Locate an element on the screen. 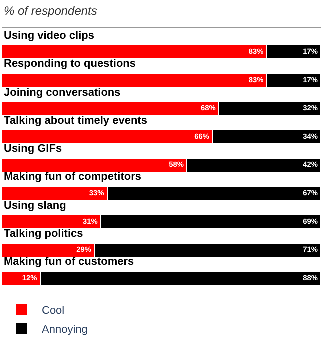  data-label: 67% is located at coordinates (310, 193).